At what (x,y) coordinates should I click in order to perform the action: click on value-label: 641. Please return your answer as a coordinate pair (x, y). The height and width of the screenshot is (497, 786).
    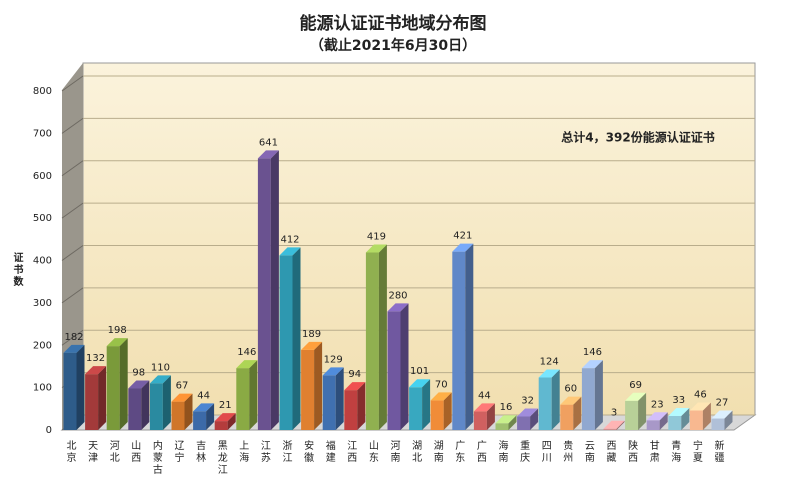
    Looking at the image, I should click on (268, 142).